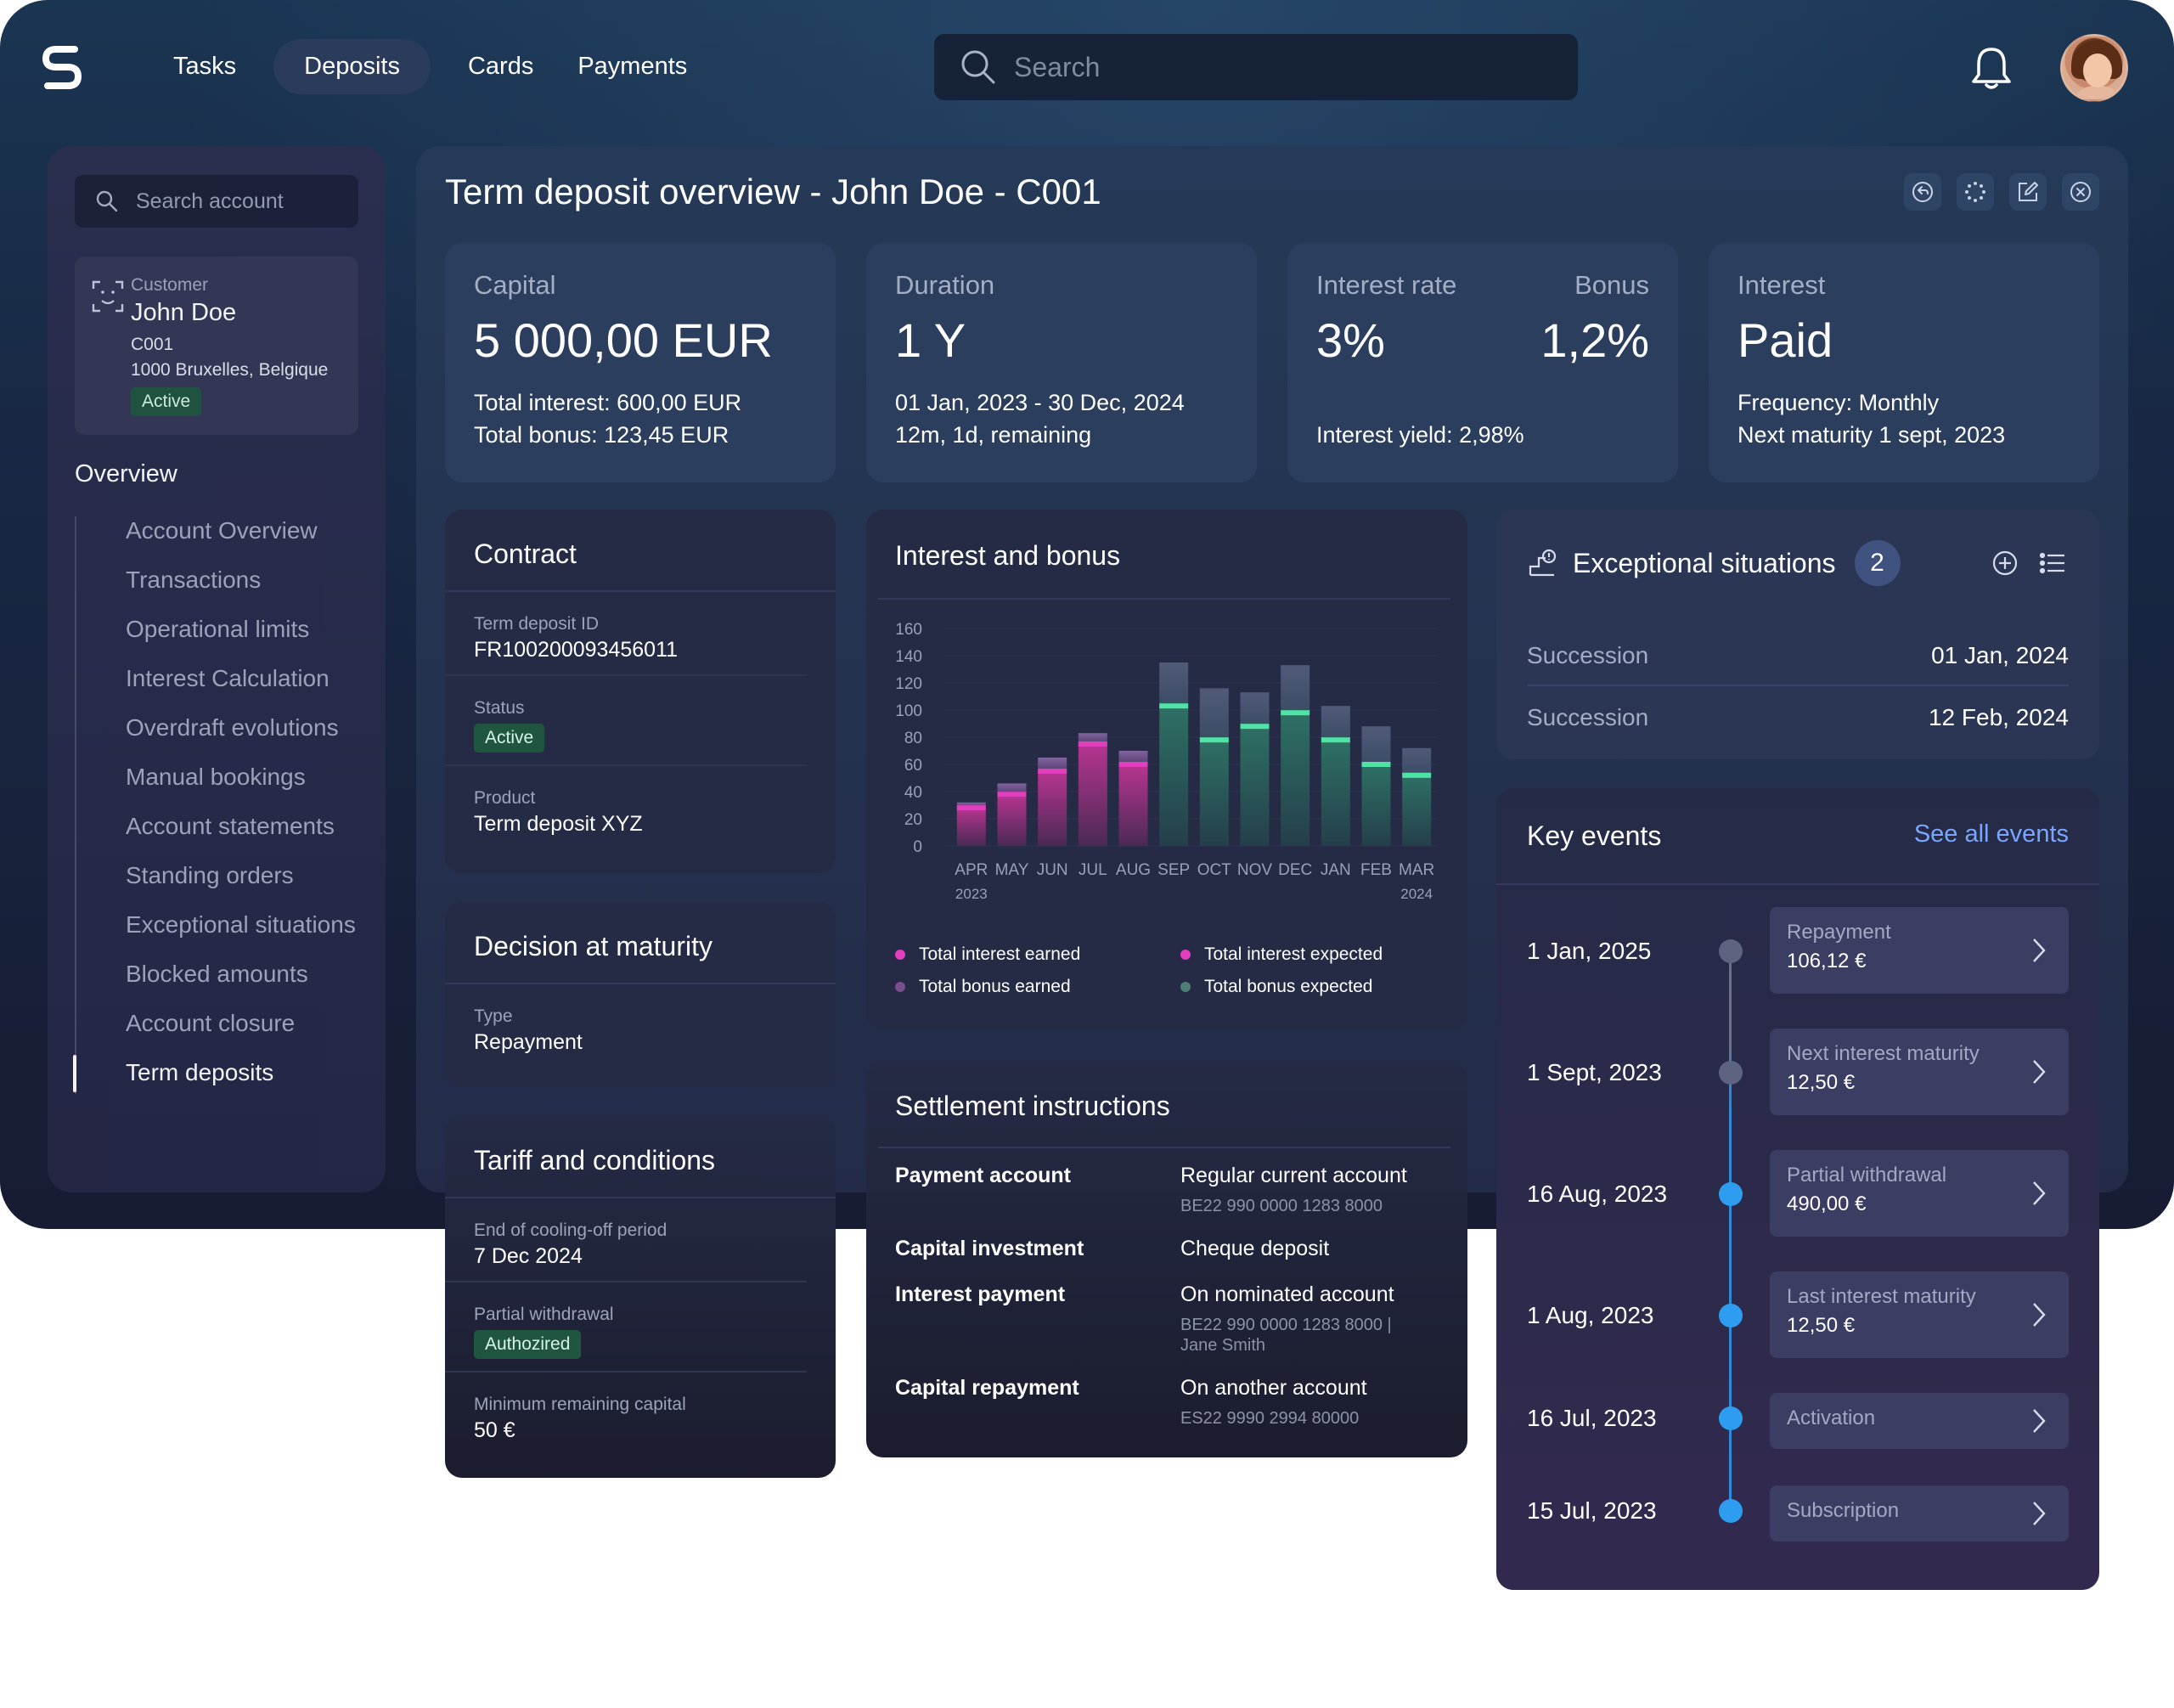 The width and height of the screenshot is (2174, 1708). What do you see at coordinates (1919, 950) in the screenshot?
I see `event-repayment: Repayment 106,12 €` at bounding box center [1919, 950].